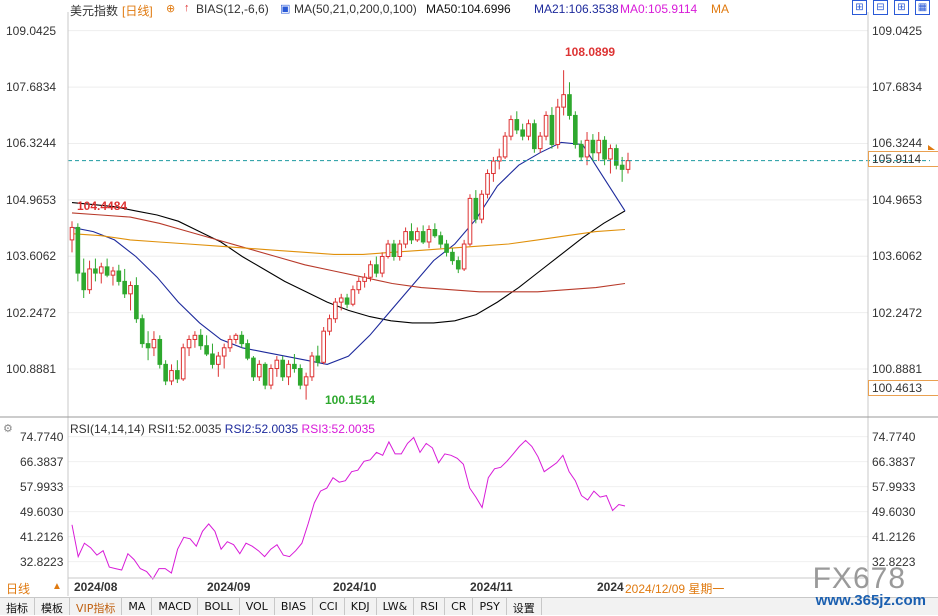 The height and width of the screenshot is (616, 938). What do you see at coordinates (31, 30) in the screenshot?
I see `price-tick-label: 109.0425` at bounding box center [31, 30].